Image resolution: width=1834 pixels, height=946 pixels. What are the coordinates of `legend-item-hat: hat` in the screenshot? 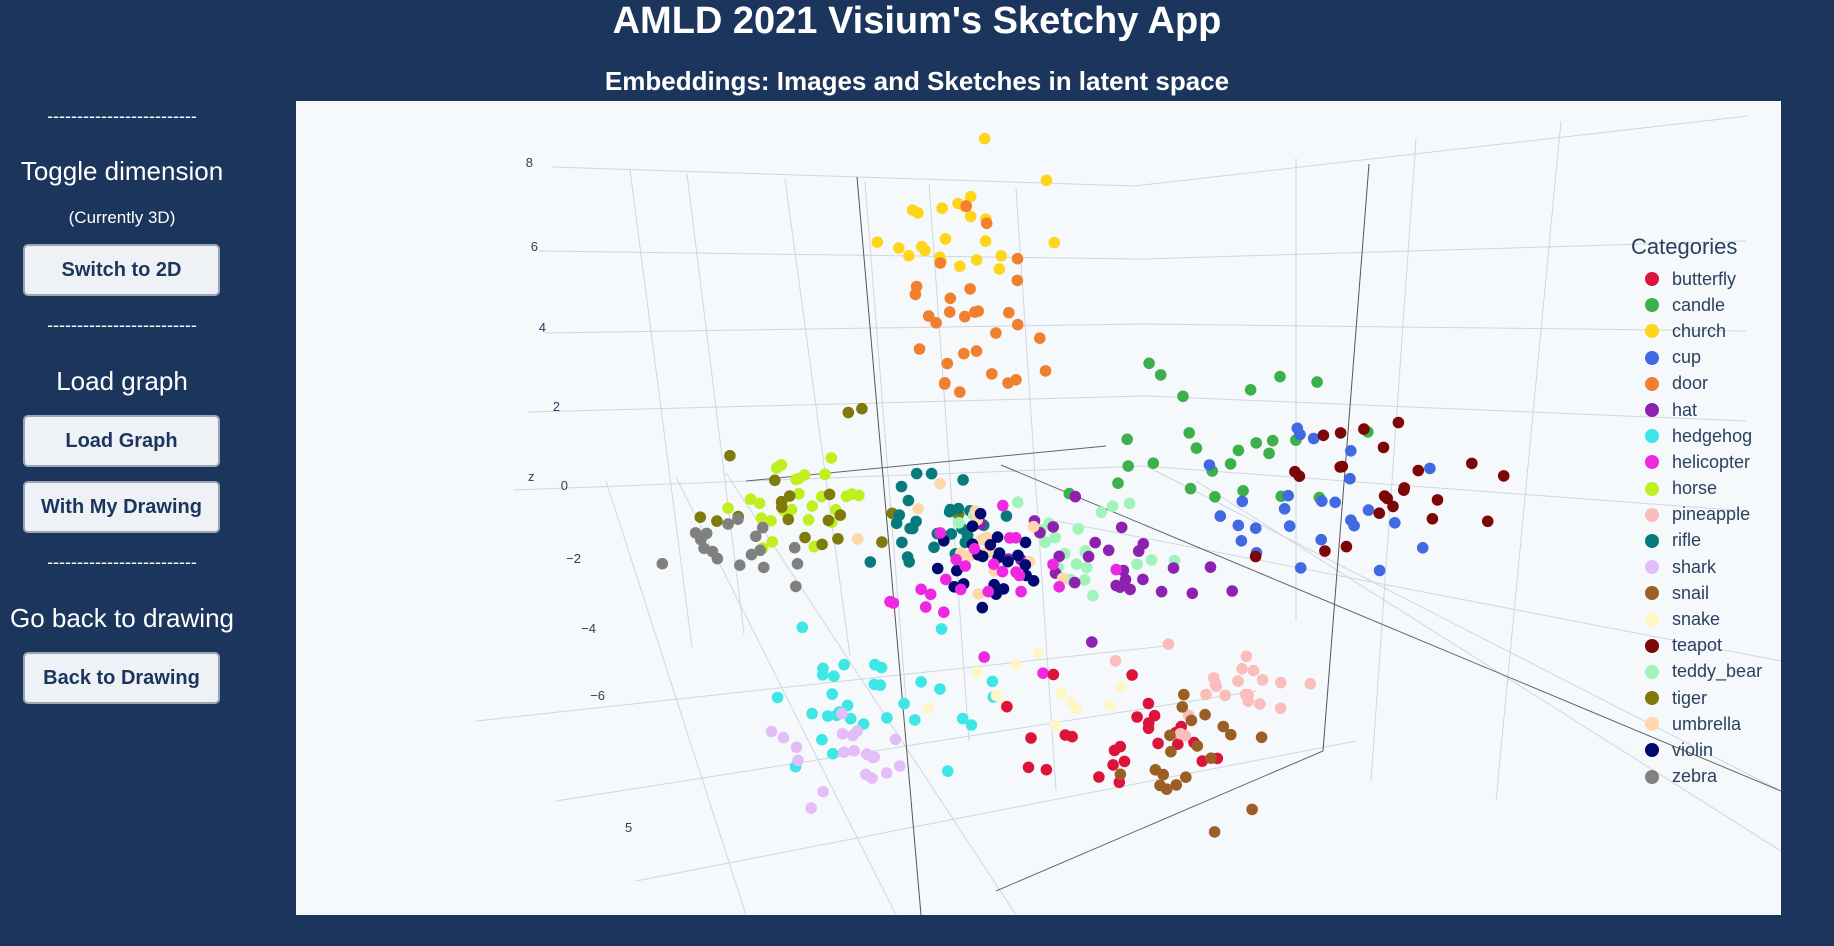 It's located at (1704, 410).